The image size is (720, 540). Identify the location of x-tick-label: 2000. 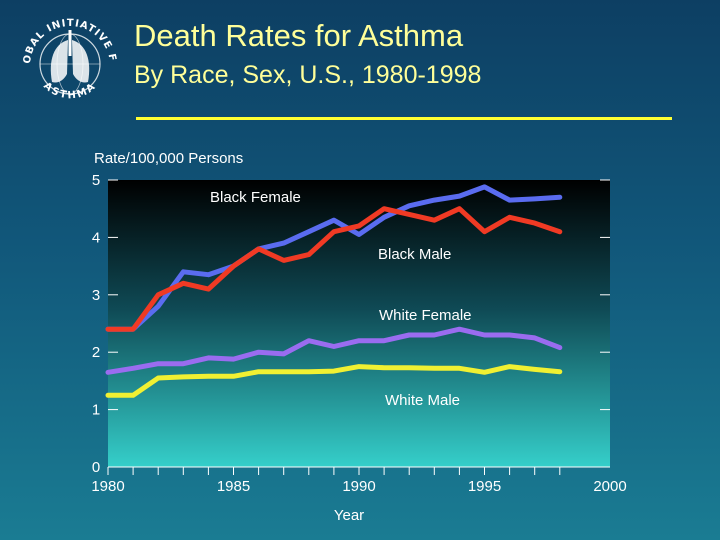
(609, 486).